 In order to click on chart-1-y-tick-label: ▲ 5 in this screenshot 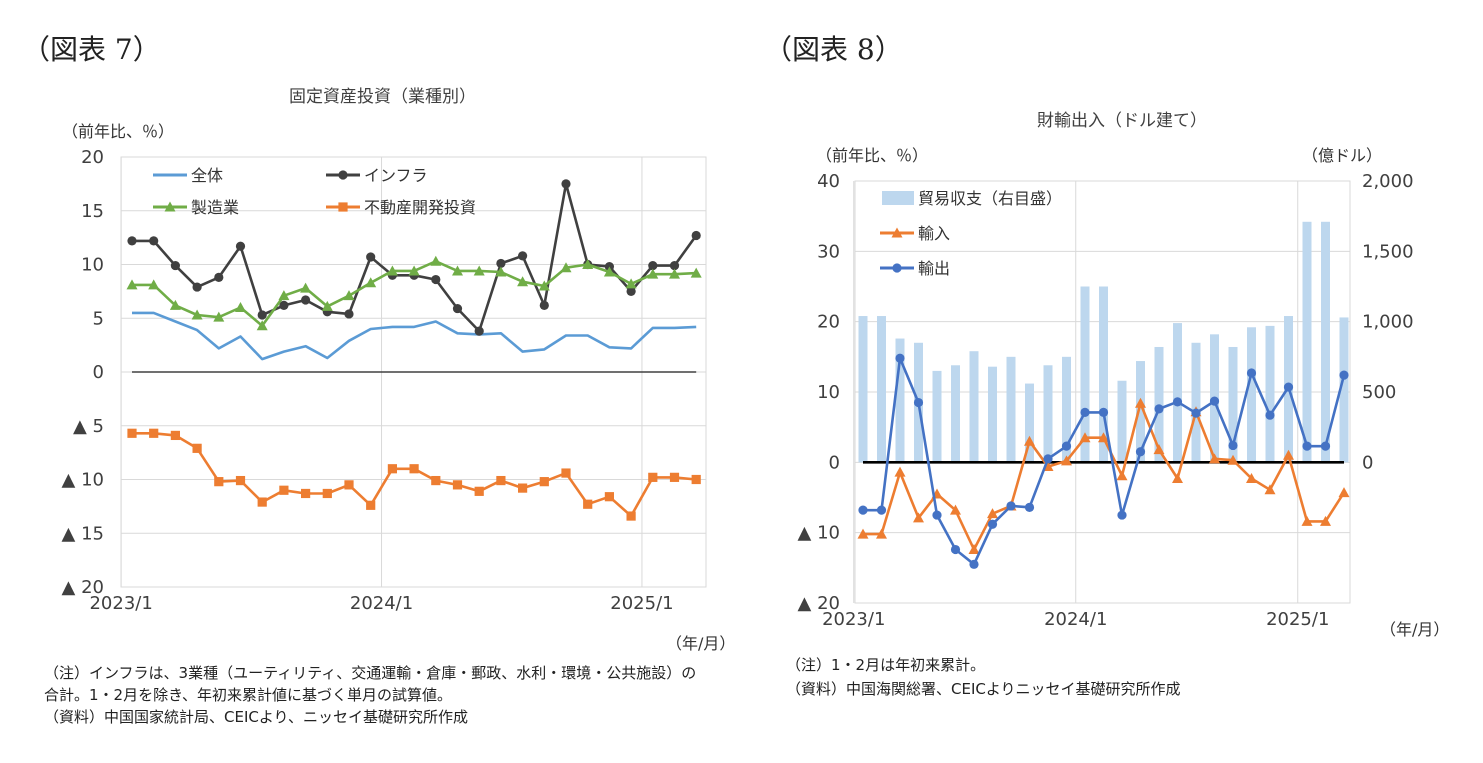, I will do `click(88, 426)`.